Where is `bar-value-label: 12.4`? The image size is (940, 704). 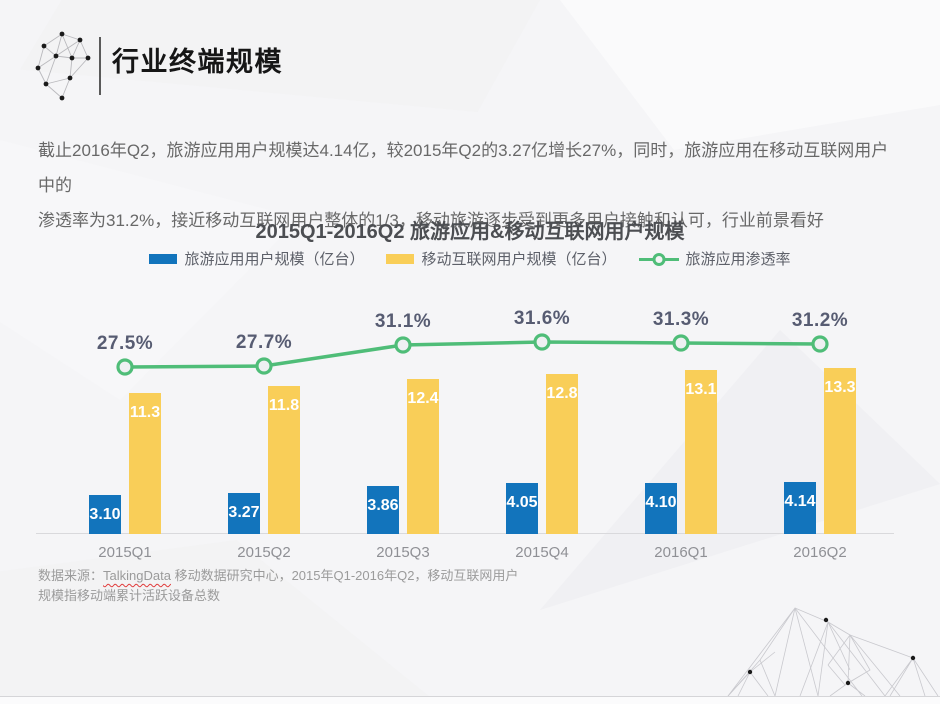
bar-value-label: 12.4 is located at coordinates (423, 398).